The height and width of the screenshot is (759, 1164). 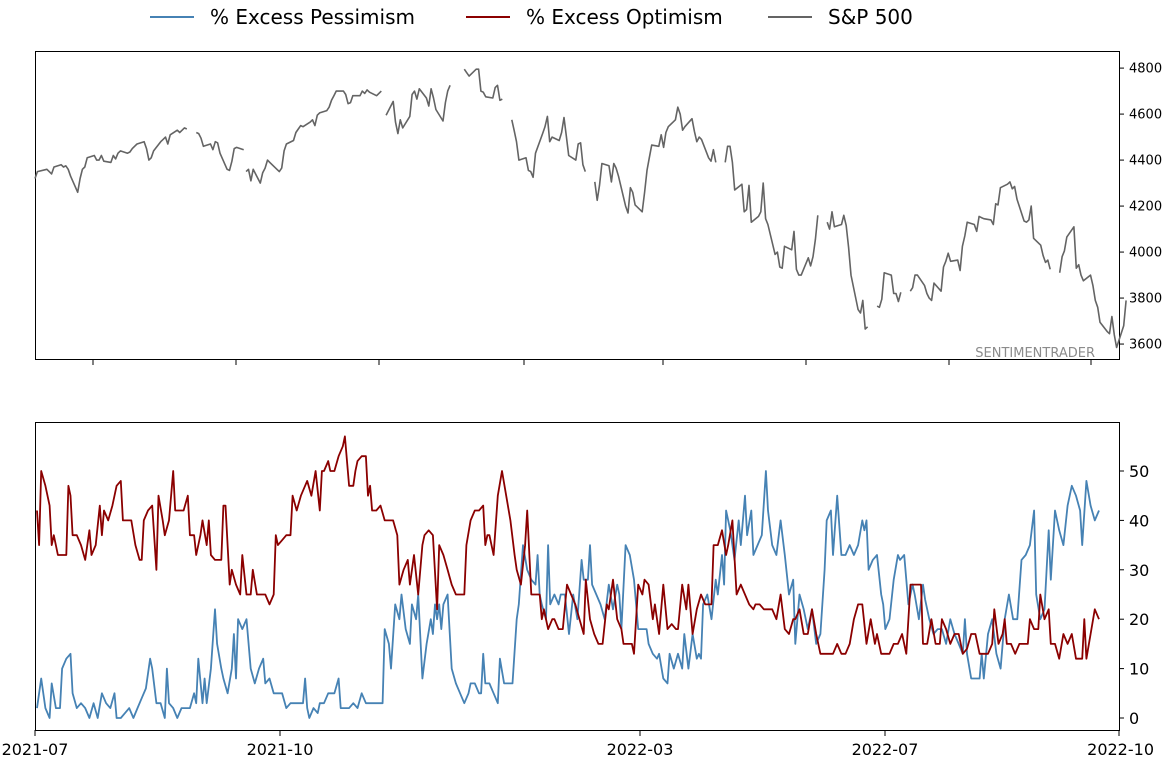 What do you see at coordinates (885, 749) in the screenshot?
I see `sentiment-xtick-label: 2022-07` at bounding box center [885, 749].